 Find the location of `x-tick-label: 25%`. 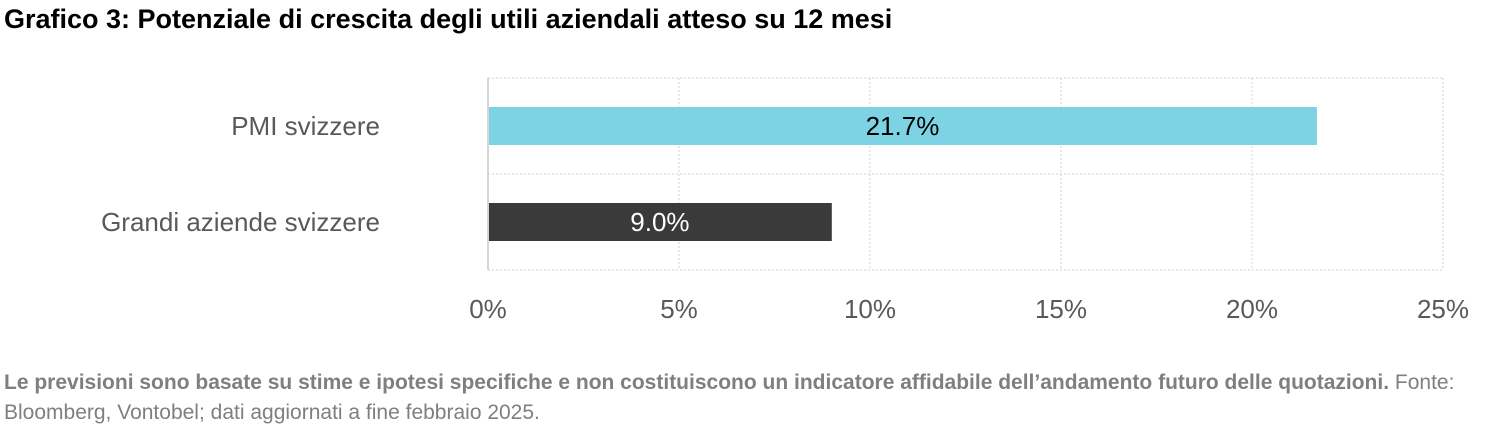

x-tick-label: 25% is located at coordinates (1443, 309).